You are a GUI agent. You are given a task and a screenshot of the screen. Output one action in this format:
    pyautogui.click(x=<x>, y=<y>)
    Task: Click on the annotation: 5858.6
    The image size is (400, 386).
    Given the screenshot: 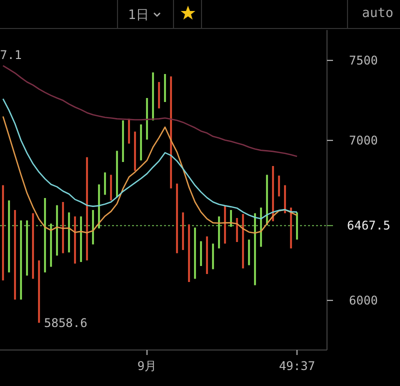 What is the action you would take?
    pyautogui.click(x=66, y=323)
    